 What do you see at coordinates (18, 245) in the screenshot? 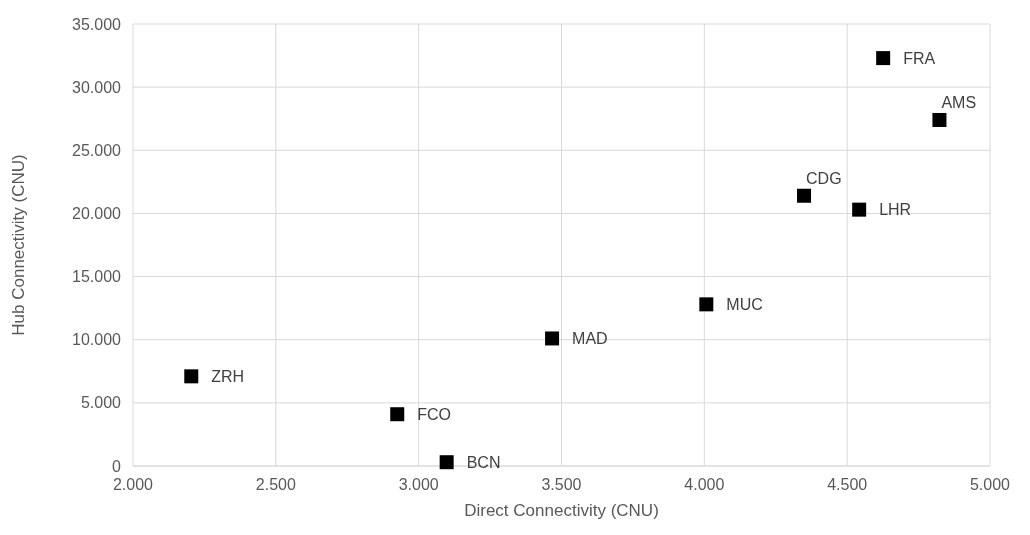
I see `y-axis-title: Hub Connectivity (CNU)` at bounding box center [18, 245].